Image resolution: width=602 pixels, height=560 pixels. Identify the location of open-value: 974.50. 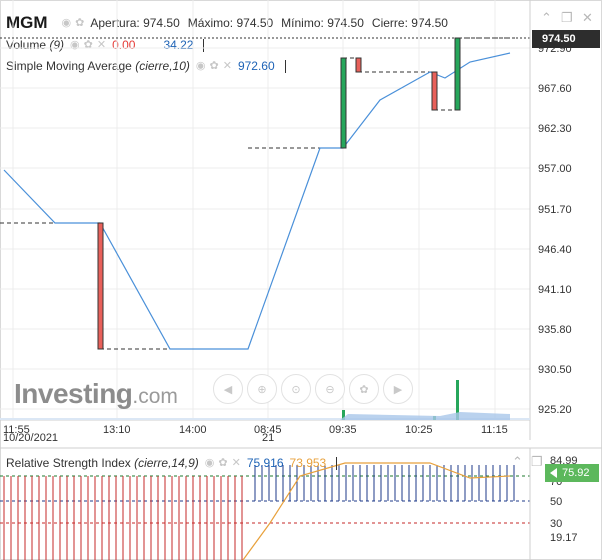
(161, 23).